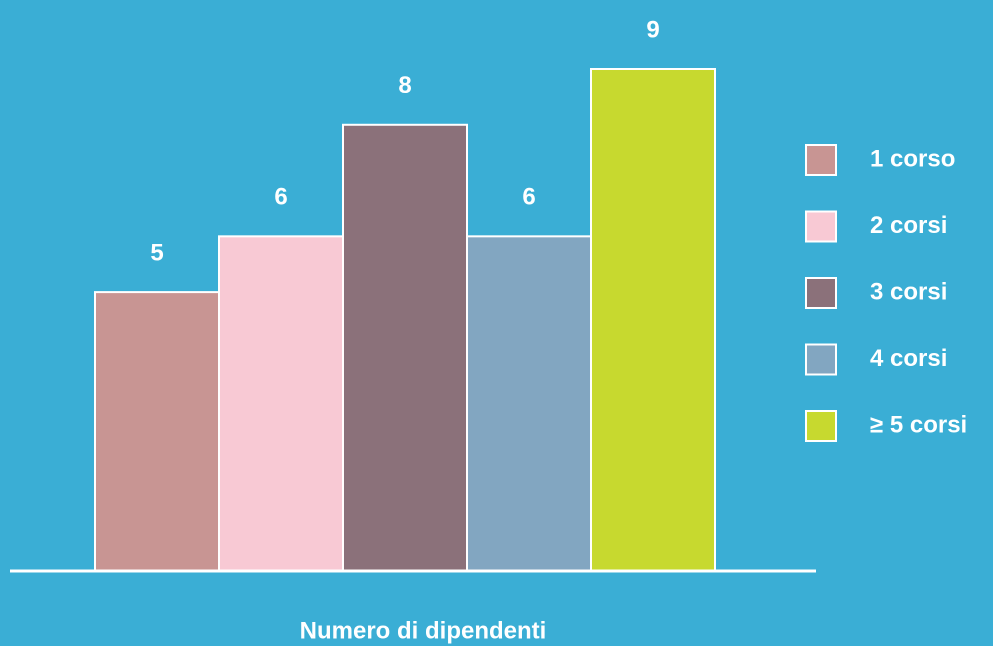 The image size is (993, 646). Describe the element at coordinates (908, 291) in the screenshot. I see `legend-label: 3 corsi` at that location.